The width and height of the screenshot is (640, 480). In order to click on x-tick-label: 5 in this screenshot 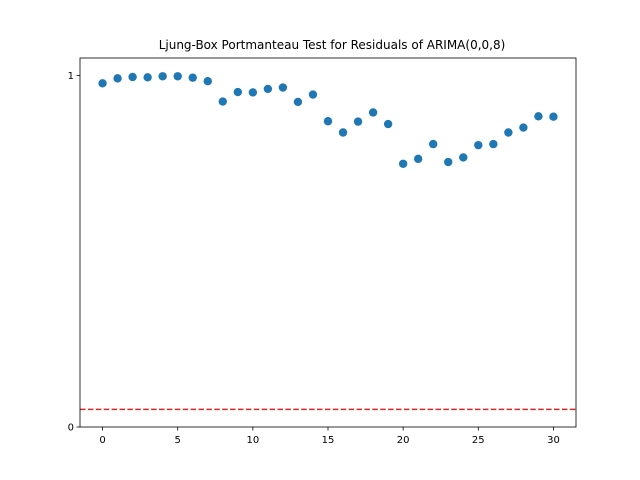, I will do `click(178, 440)`.